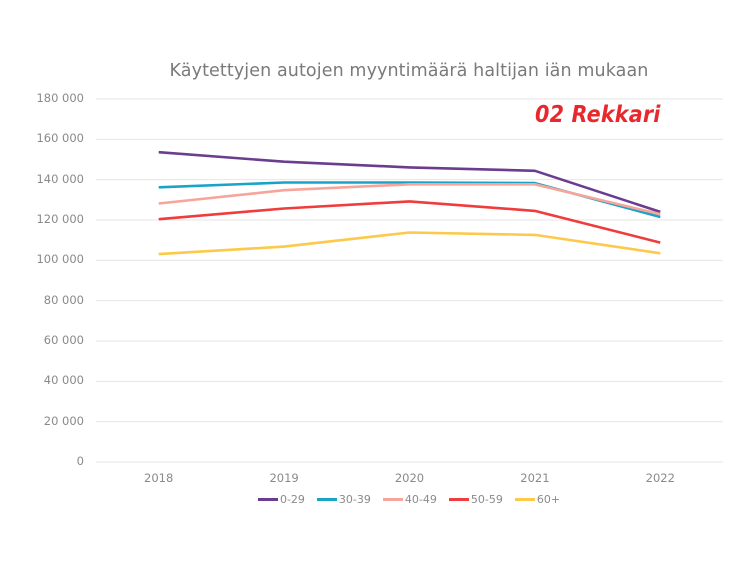 The image size is (750, 562). I want to click on legend-item: 60+, so click(537, 499).